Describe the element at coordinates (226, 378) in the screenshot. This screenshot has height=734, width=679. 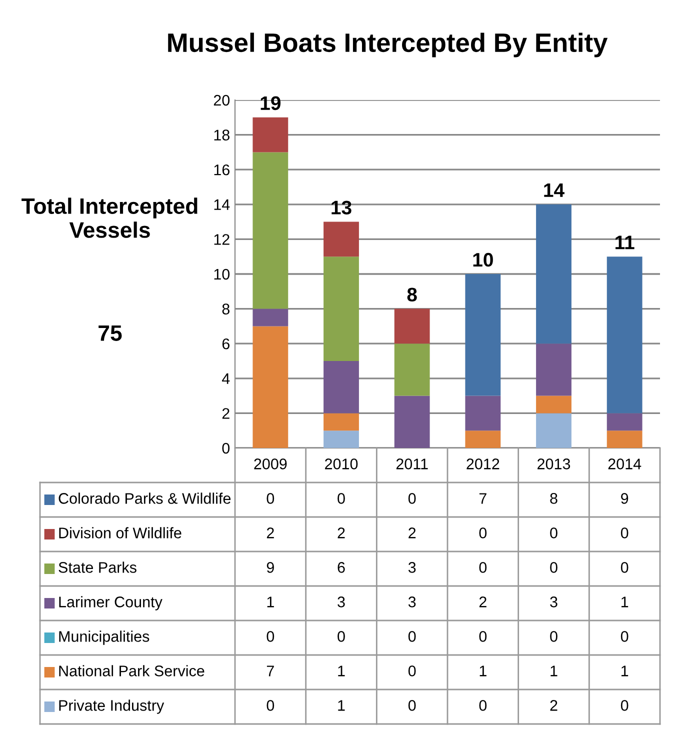
I see `y-tick-label: 4` at that location.